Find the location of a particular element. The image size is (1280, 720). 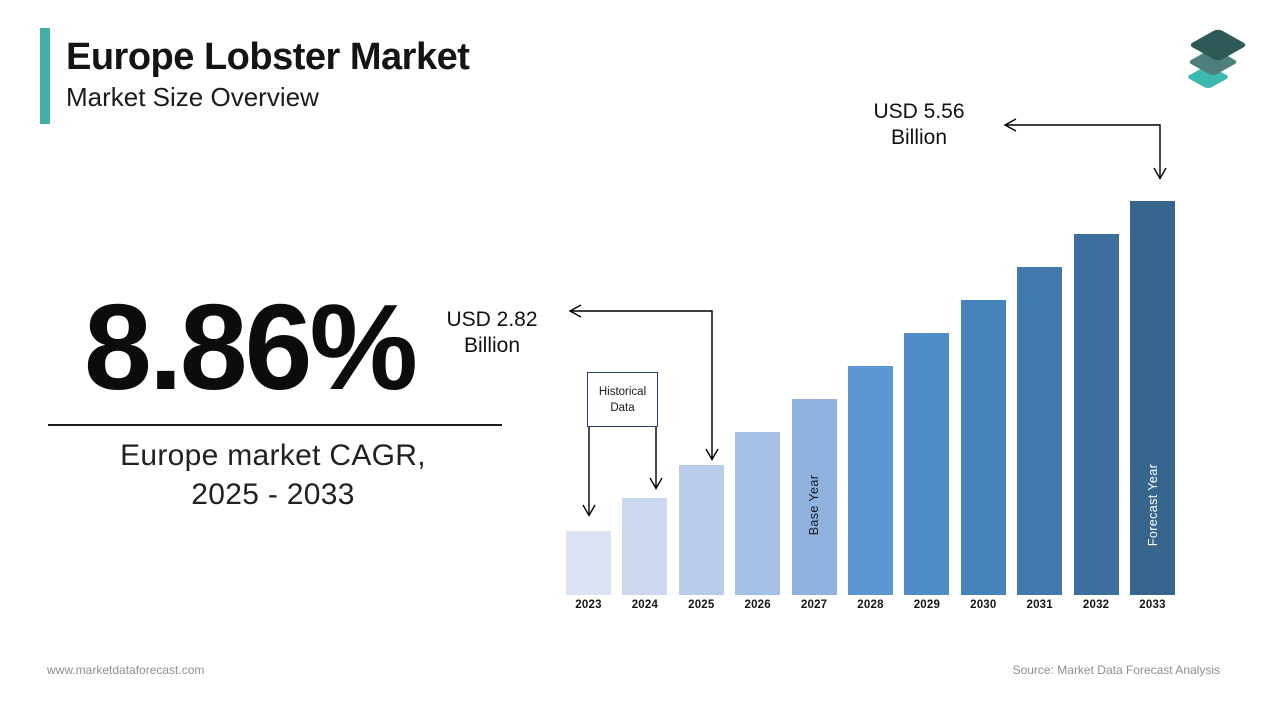

page-subtitle: Market Size Overview is located at coordinates (192, 97).